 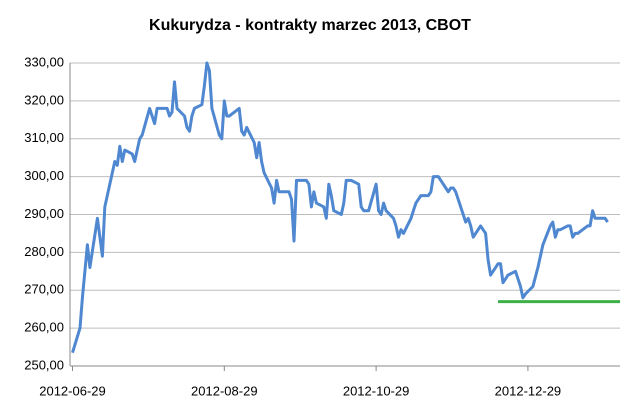 I want to click on x-tick-label: 2012-06-29, so click(x=72, y=390).